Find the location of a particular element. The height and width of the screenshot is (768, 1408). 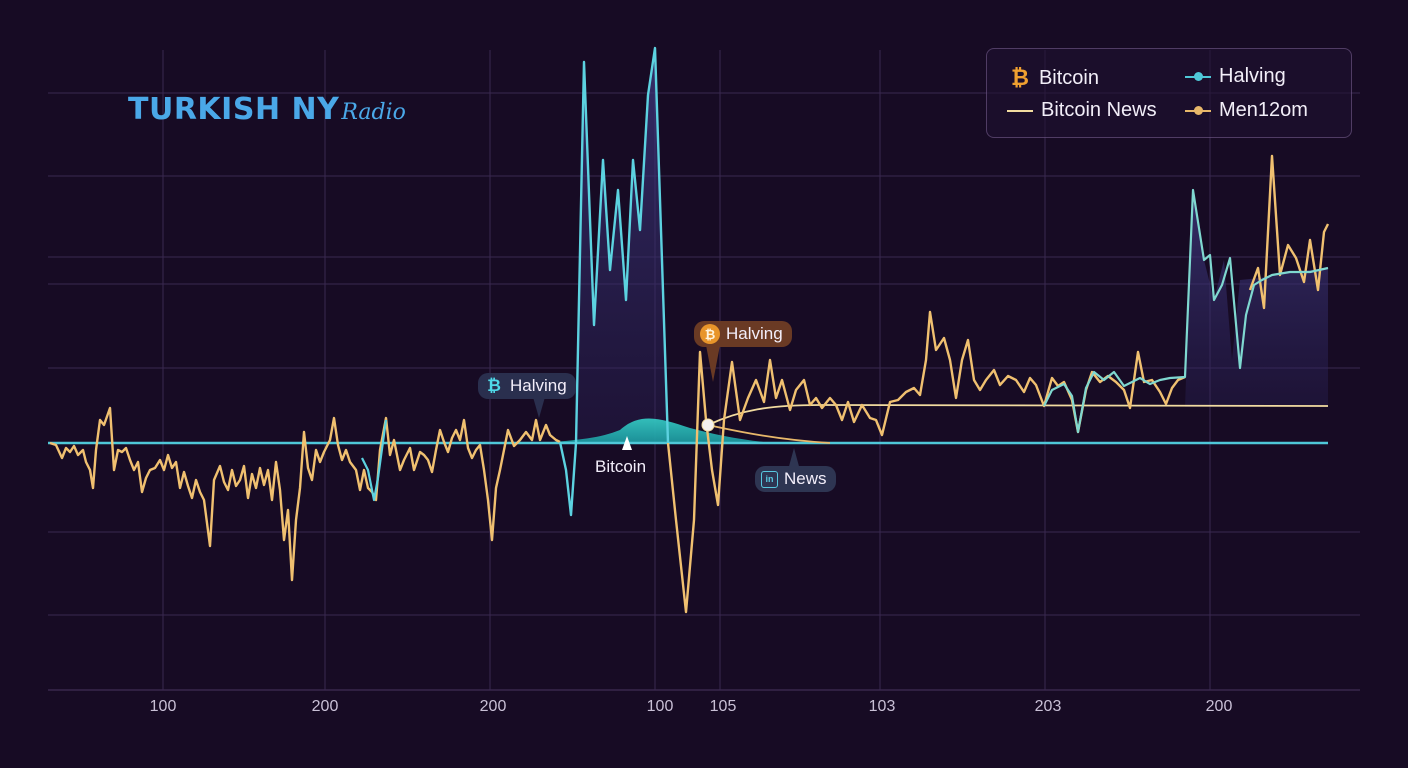

legend-item-bitcoin: ₿ Bitcoin is located at coordinates (1055, 78).